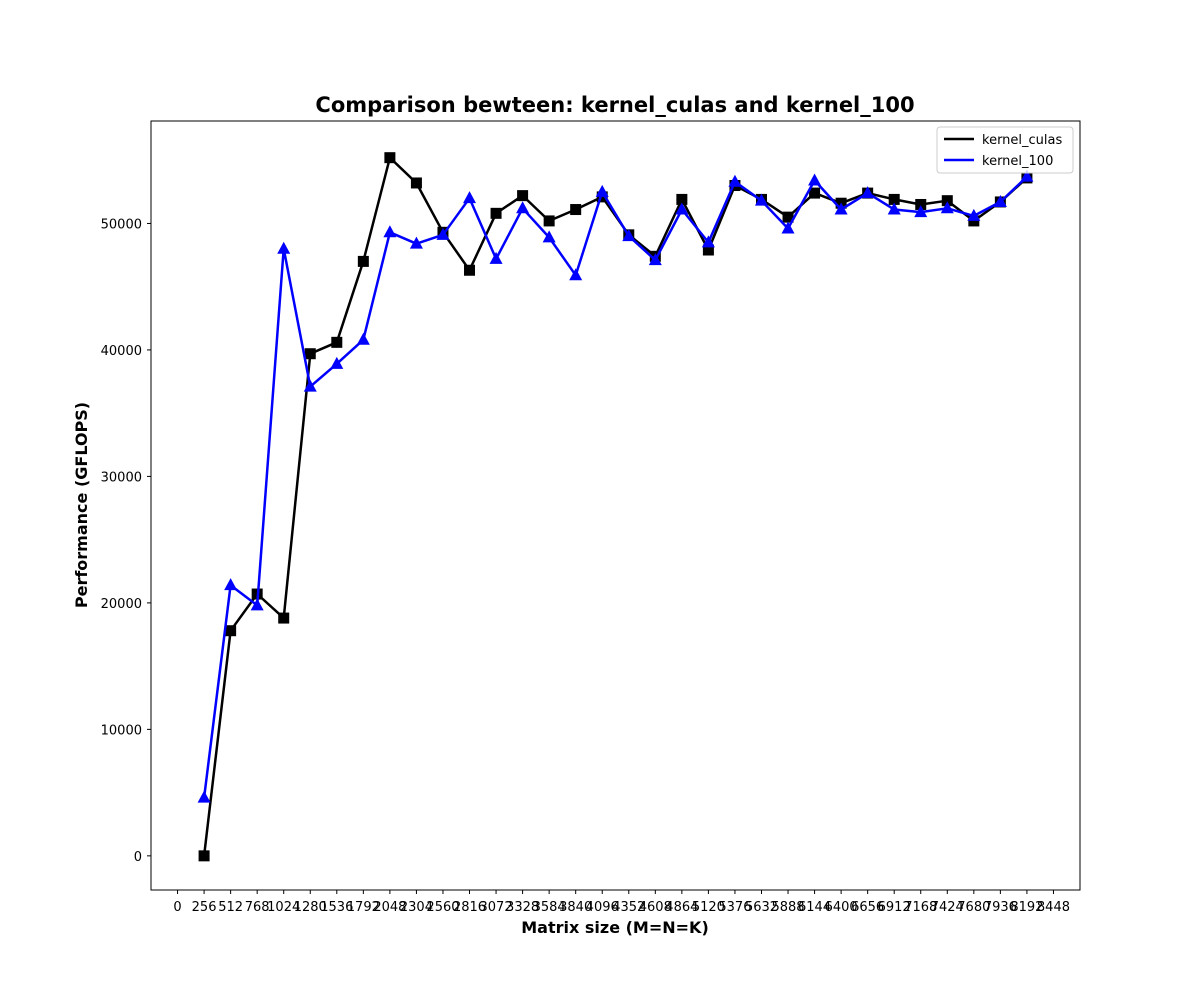 The width and height of the screenshot is (1200, 1000). I want to click on x-tick-label: 6400, so click(841, 907).